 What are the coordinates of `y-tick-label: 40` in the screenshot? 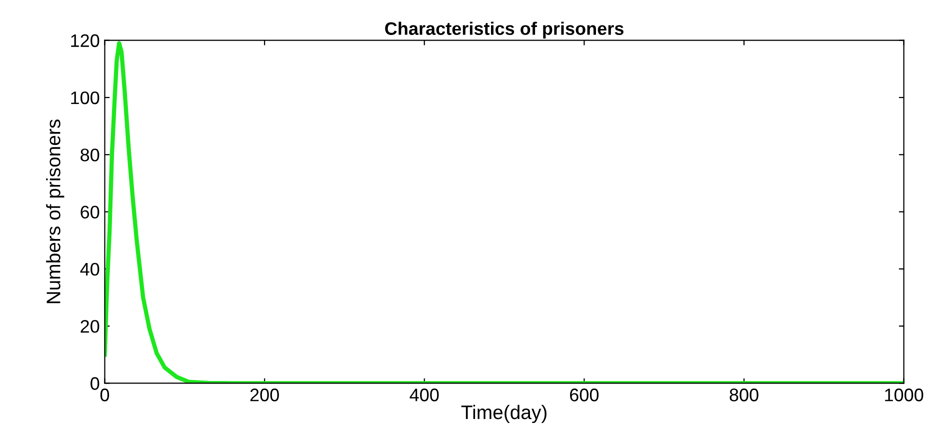 It's located at (90, 269).